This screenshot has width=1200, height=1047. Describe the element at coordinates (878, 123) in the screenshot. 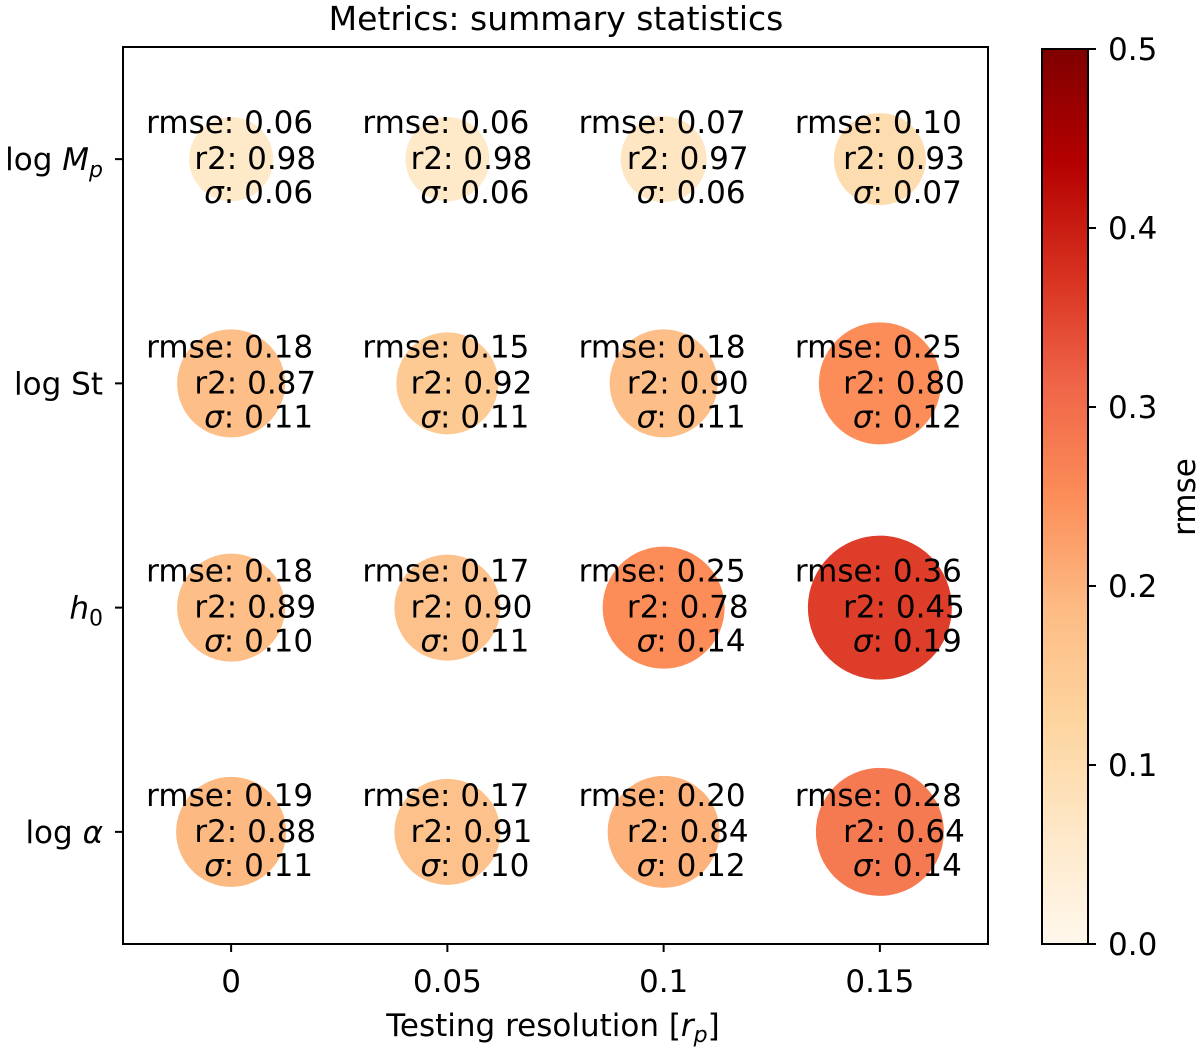

I see `rmse-label: rmse: 0.10` at that location.